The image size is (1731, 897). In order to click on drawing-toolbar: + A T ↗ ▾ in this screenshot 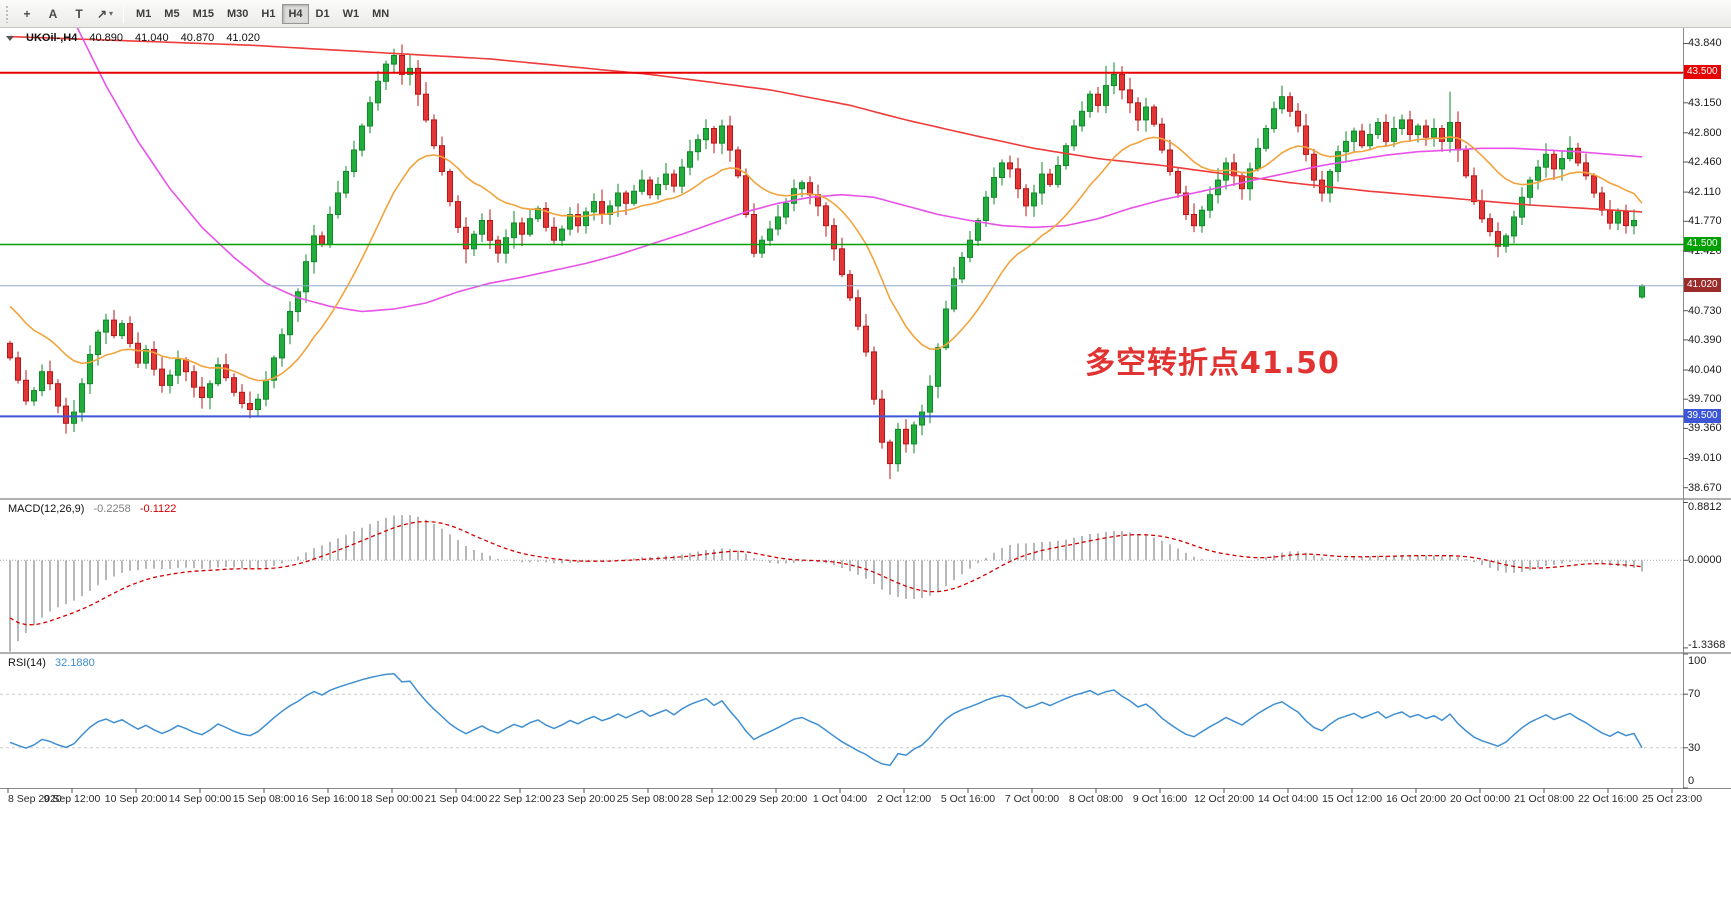, I will do `click(66, 14)`.